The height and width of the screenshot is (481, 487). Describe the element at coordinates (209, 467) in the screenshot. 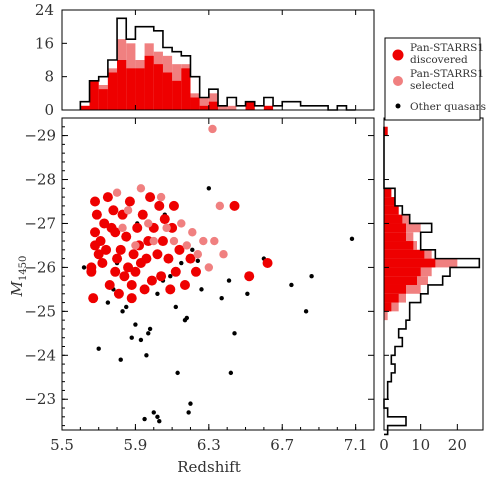

I see `x-axis-label: Redshift` at that location.